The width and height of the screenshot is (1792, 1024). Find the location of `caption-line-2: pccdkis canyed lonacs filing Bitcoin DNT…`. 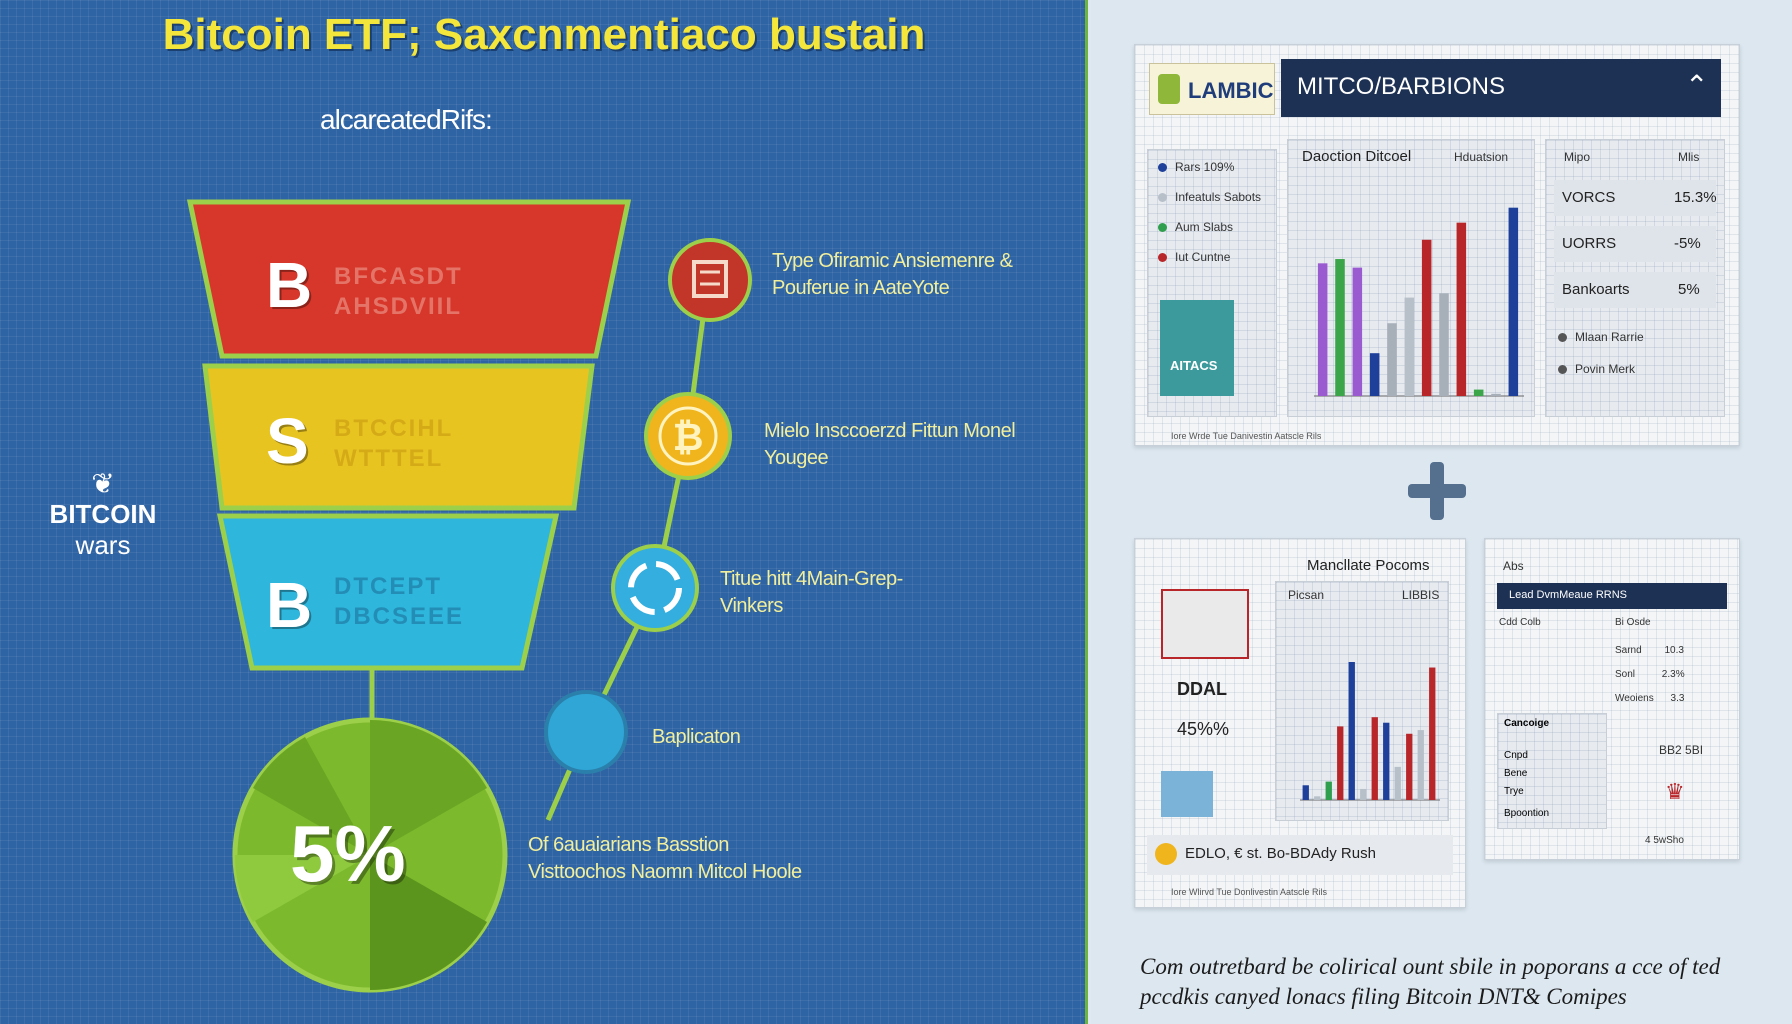

caption-line-2: pccdkis canyed lonacs filing Bitcoin DNT… is located at coordinates (1383, 996).